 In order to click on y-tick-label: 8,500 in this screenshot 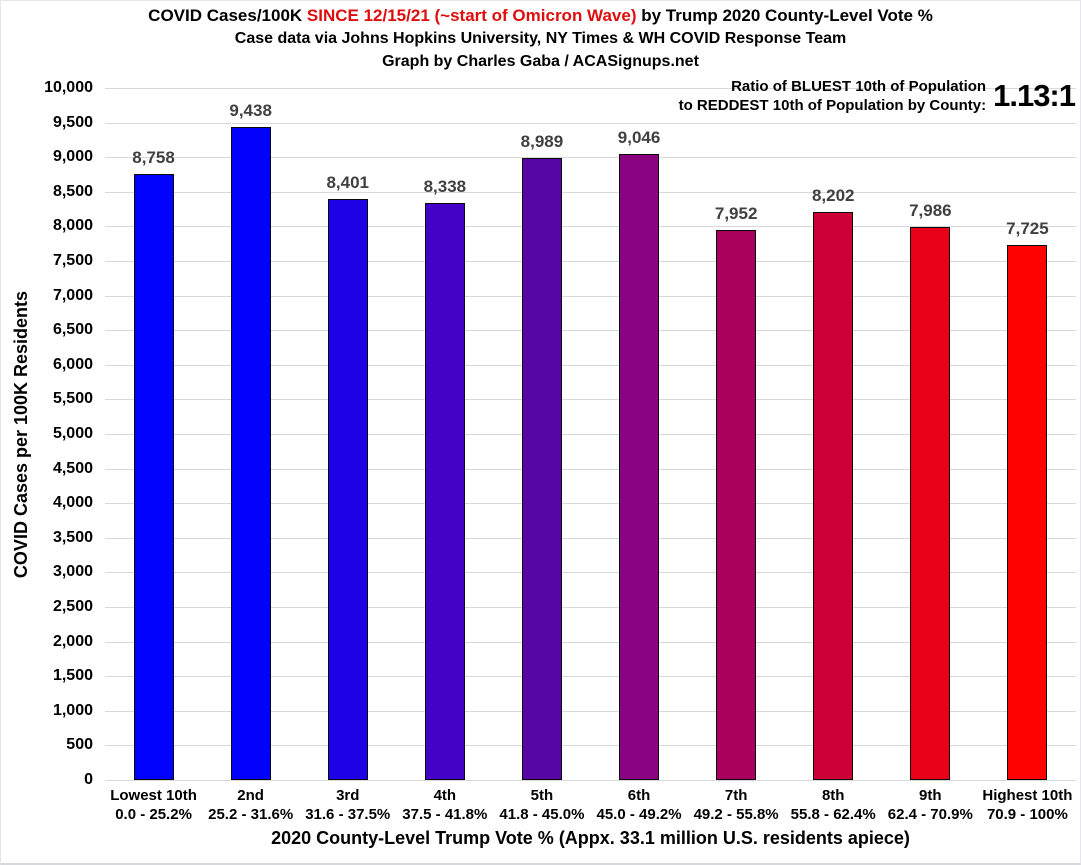, I will do `click(72, 191)`.